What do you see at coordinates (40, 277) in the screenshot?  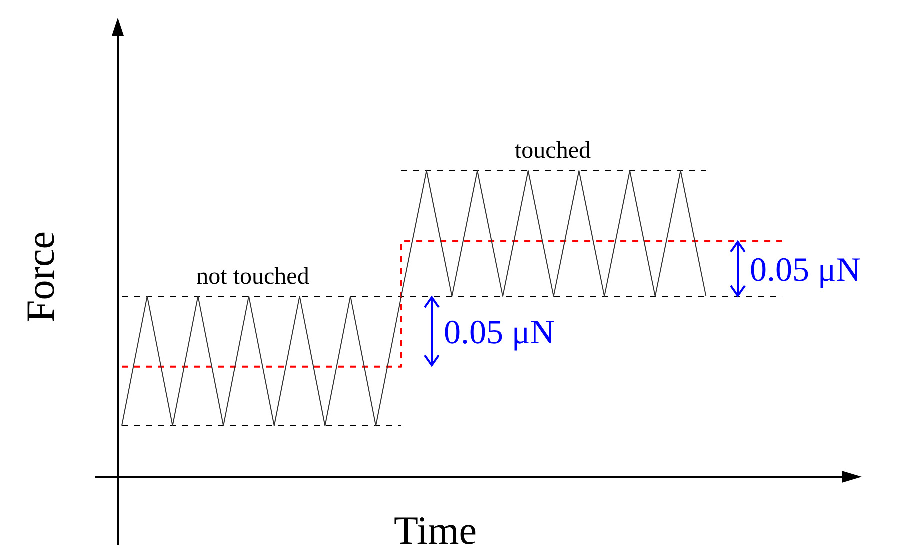 I see `y-axis-title: Force` at bounding box center [40, 277].